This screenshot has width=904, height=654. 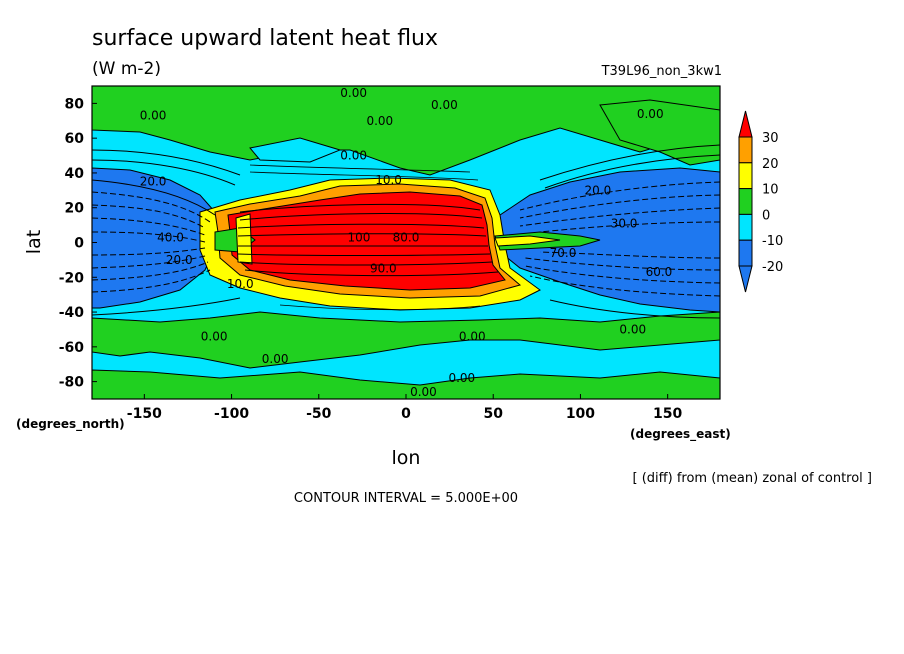 What do you see at coordinates (358, 237) in the screenshot?
I see `contour-label: 100` at bounding box center [358, 237].